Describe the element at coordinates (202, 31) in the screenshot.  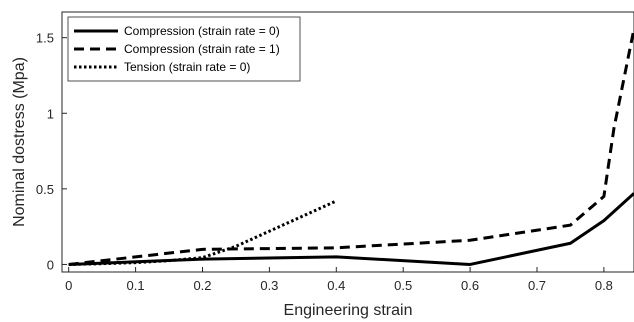
I see `legend-label-compression-rate-0: Compression (strain rate = 0)` at that location.